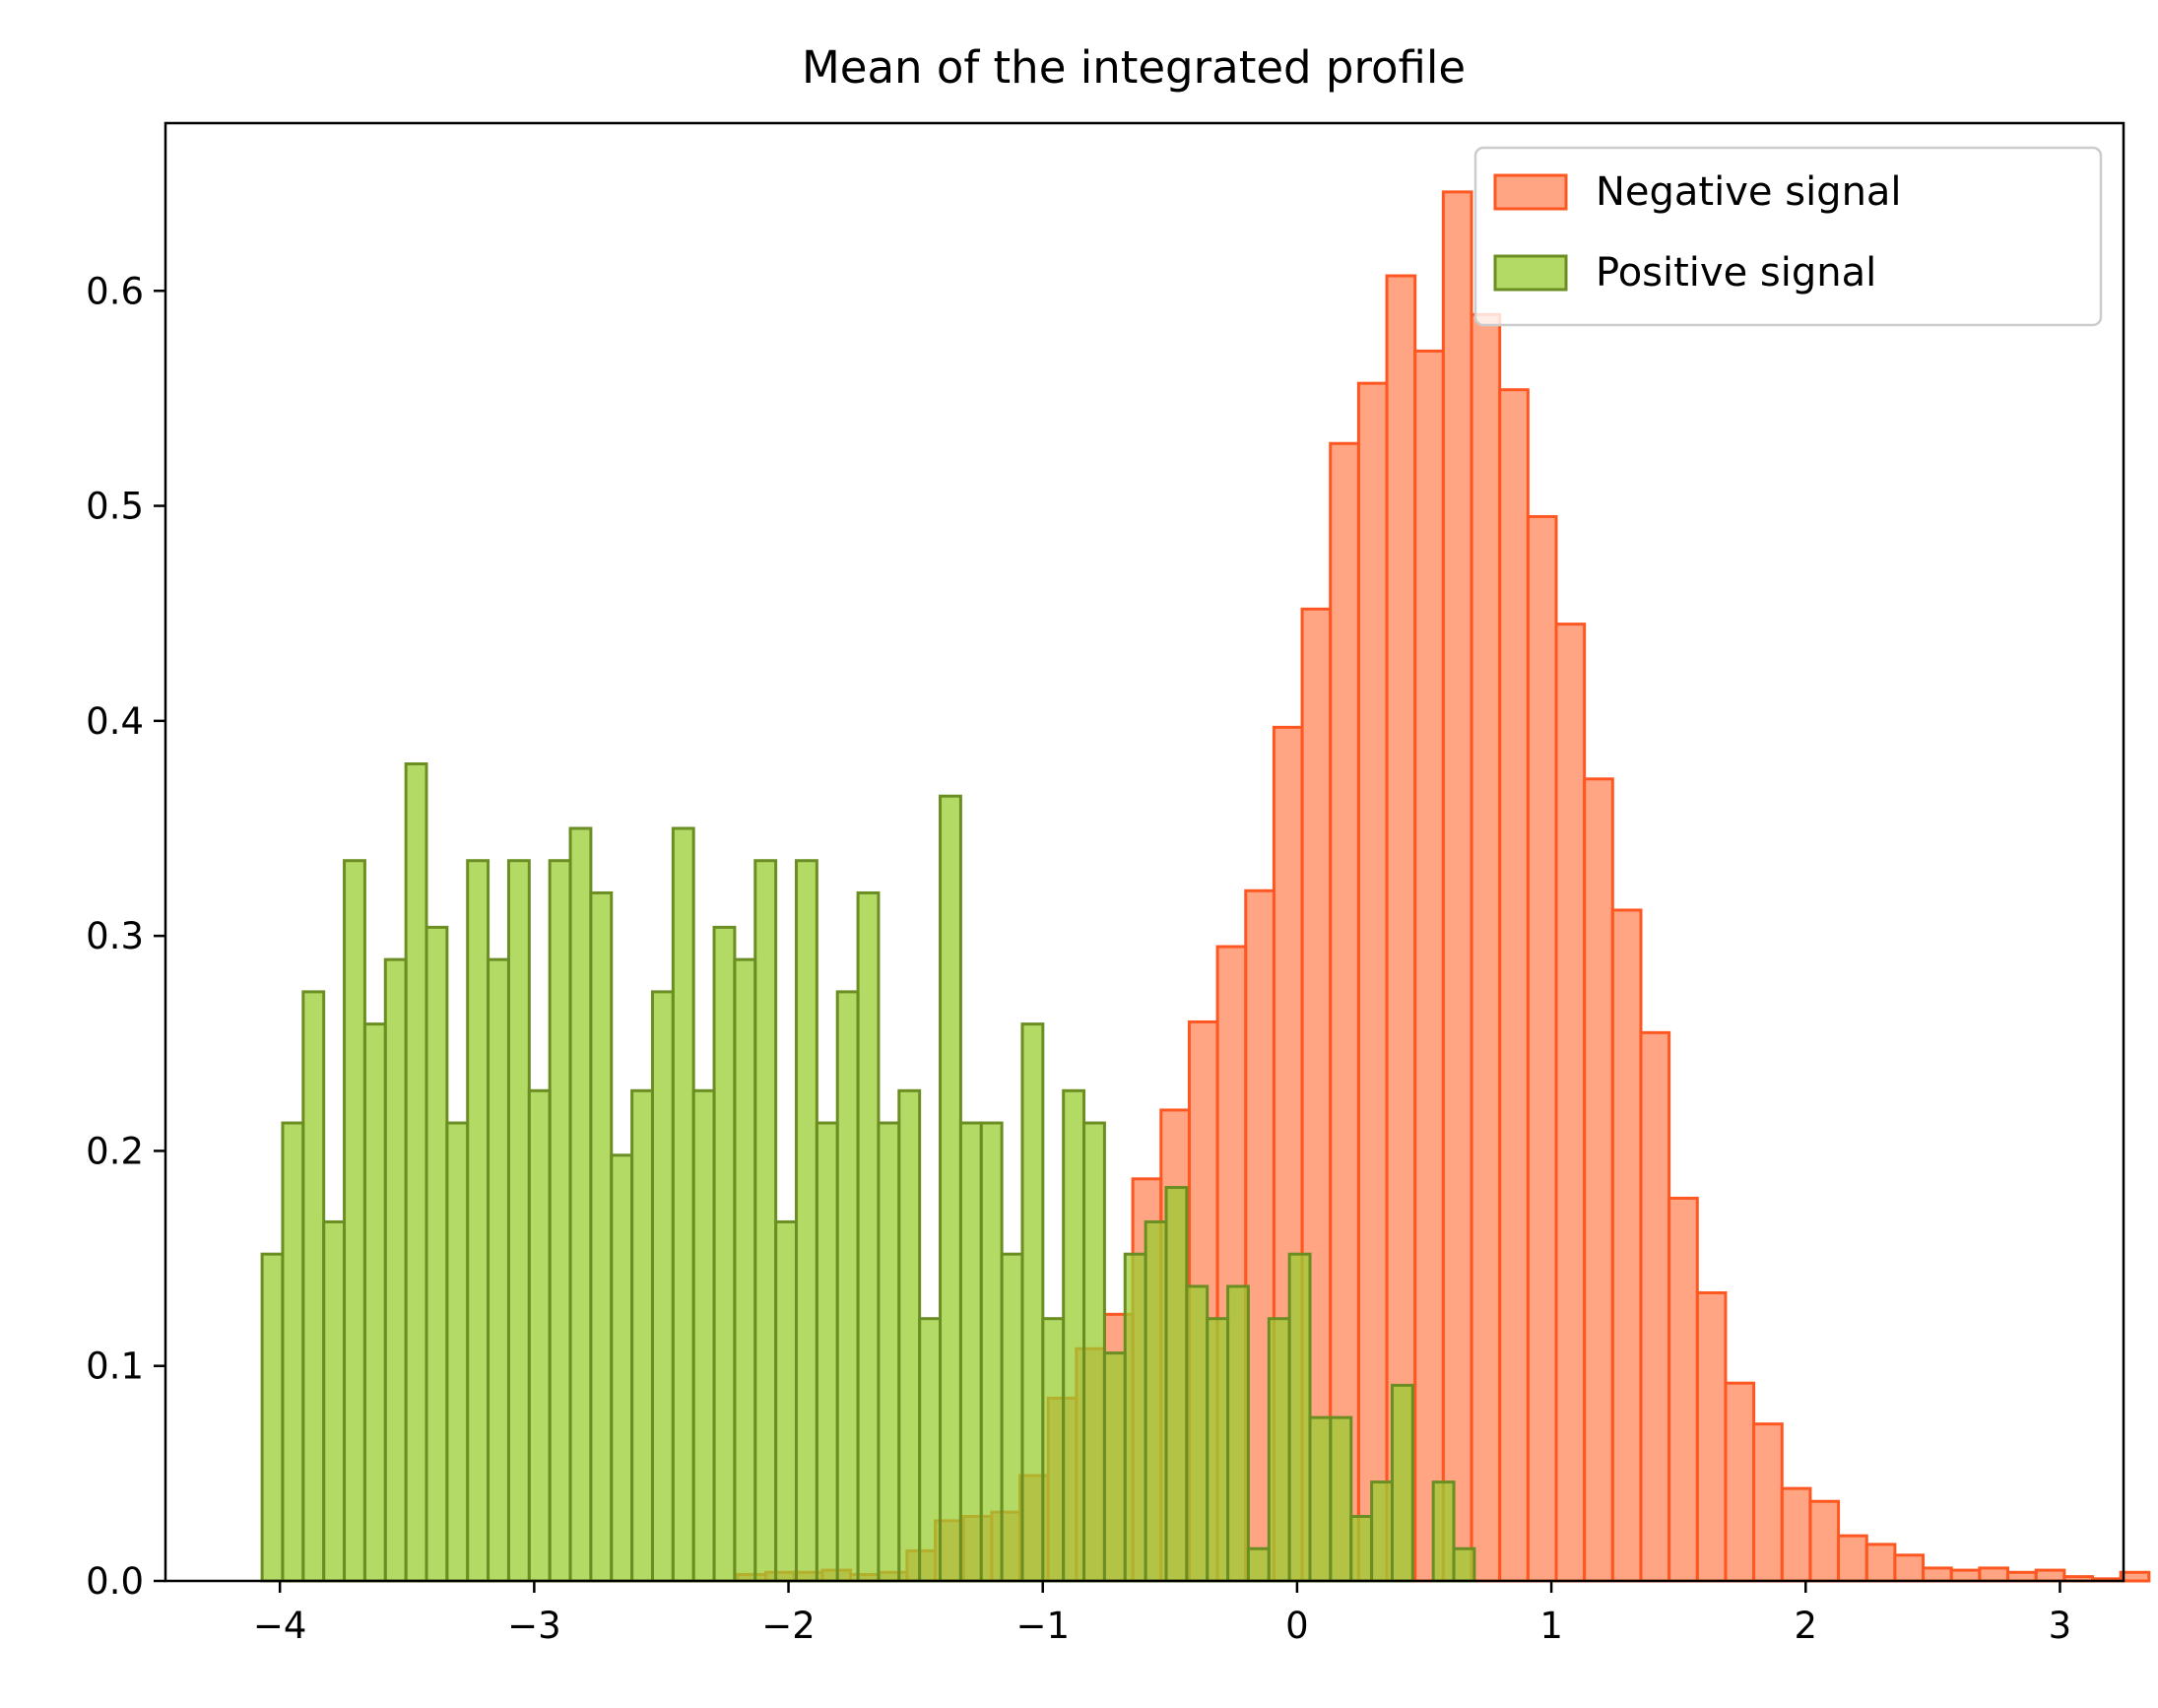  What do you see at coordinates (1297, 1626) in the screenshot?
I see `x-tick-label: 0` at bounding box center [1297, 1626].